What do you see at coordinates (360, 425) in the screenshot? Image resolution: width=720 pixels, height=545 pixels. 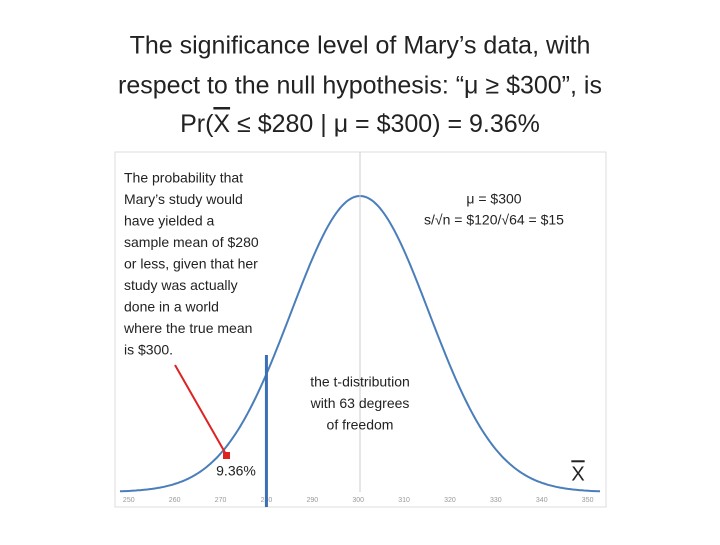 I see `distribution-label: of freedom` at bounding box center [360, 425].